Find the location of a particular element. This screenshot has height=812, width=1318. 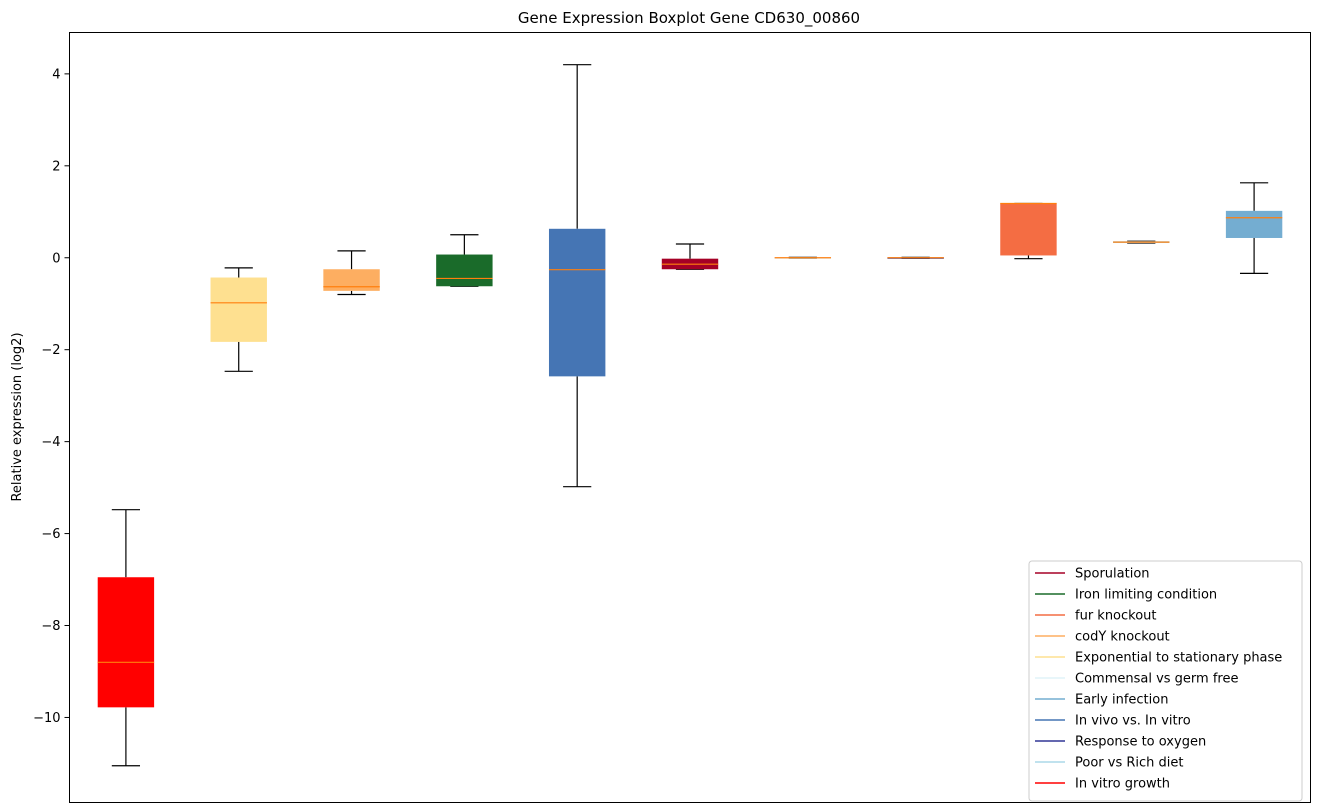

legend-label: Early infection is located at coordinates (1121, 700).